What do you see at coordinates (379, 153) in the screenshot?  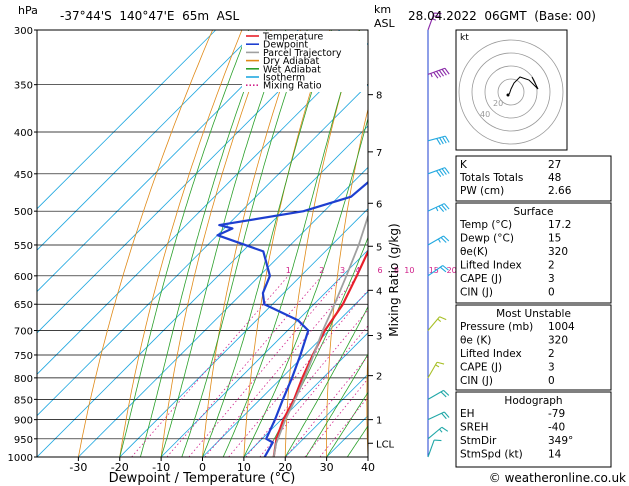 I see `km-tick-label: 7` at bounding box center [379, 153].